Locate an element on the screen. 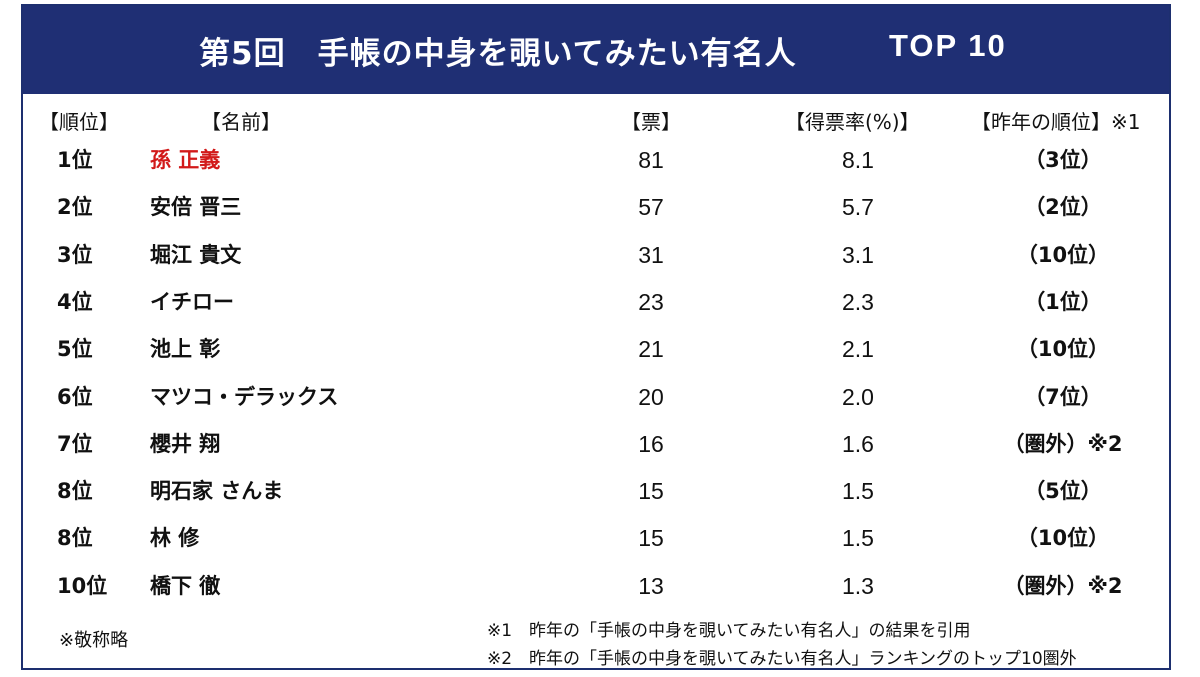  table-row: 10位 橋下 徹 13 1.3 （圏外）※2 is located at coordinates (596, 595).